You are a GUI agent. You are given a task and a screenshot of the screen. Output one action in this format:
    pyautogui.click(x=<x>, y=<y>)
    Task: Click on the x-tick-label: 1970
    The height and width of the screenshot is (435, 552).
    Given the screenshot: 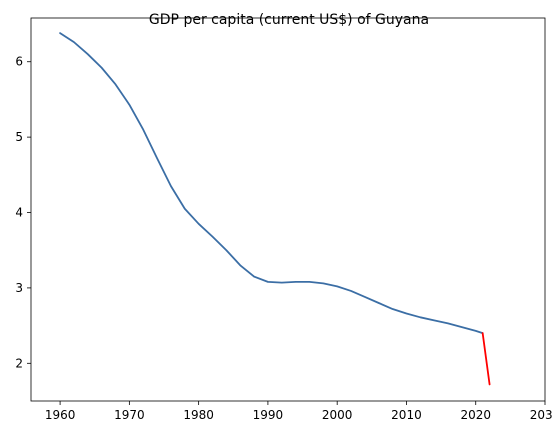 What is the action you would take?
    pyautogui.click(x=129, y=415)
    